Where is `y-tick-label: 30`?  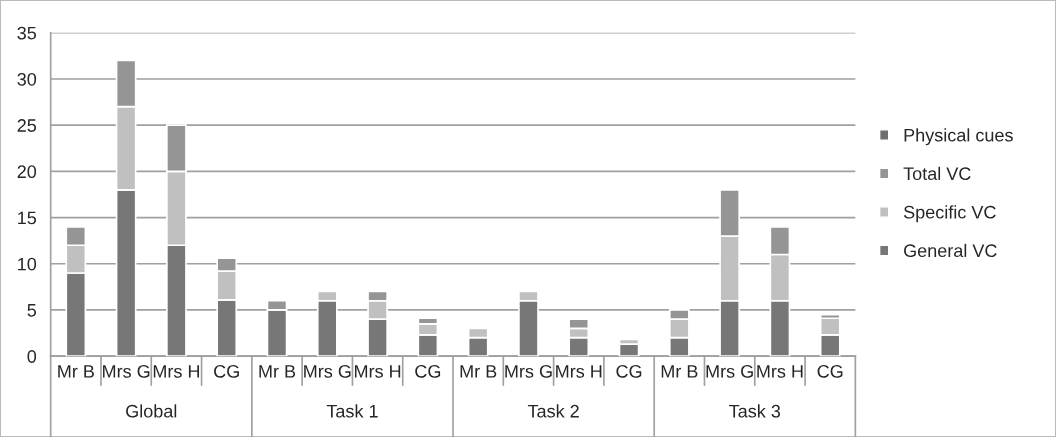
y-tick-label: 30 is located at coordinates (27, 79).